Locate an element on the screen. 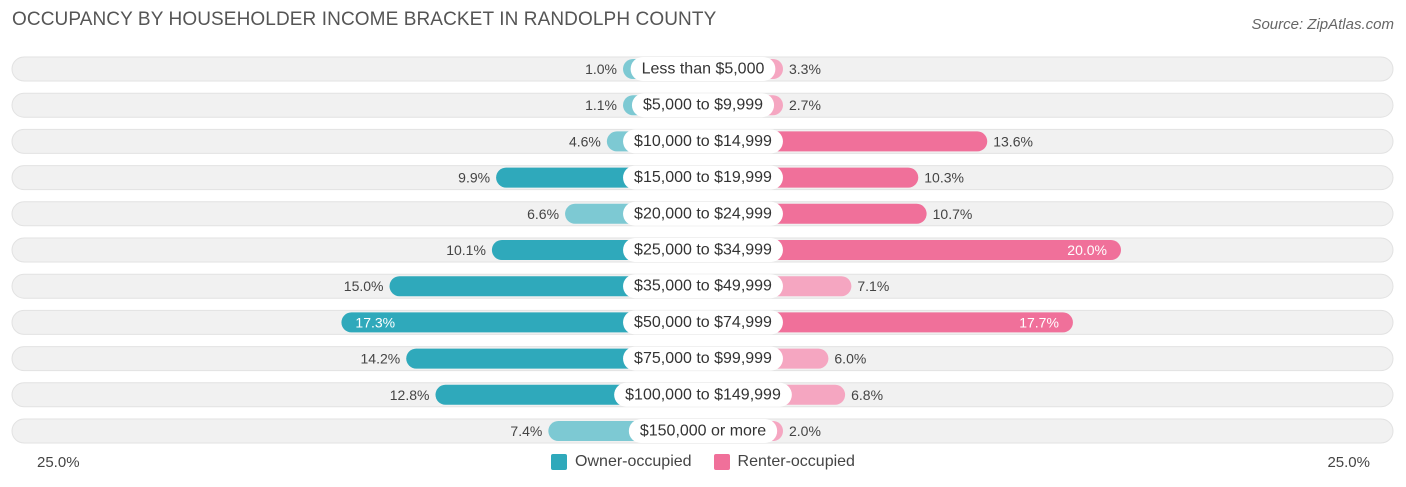 The width and height of the screenshot is (1406, 487). category-label: $50,000 to $74,999 is located at coordinates (703, 322).